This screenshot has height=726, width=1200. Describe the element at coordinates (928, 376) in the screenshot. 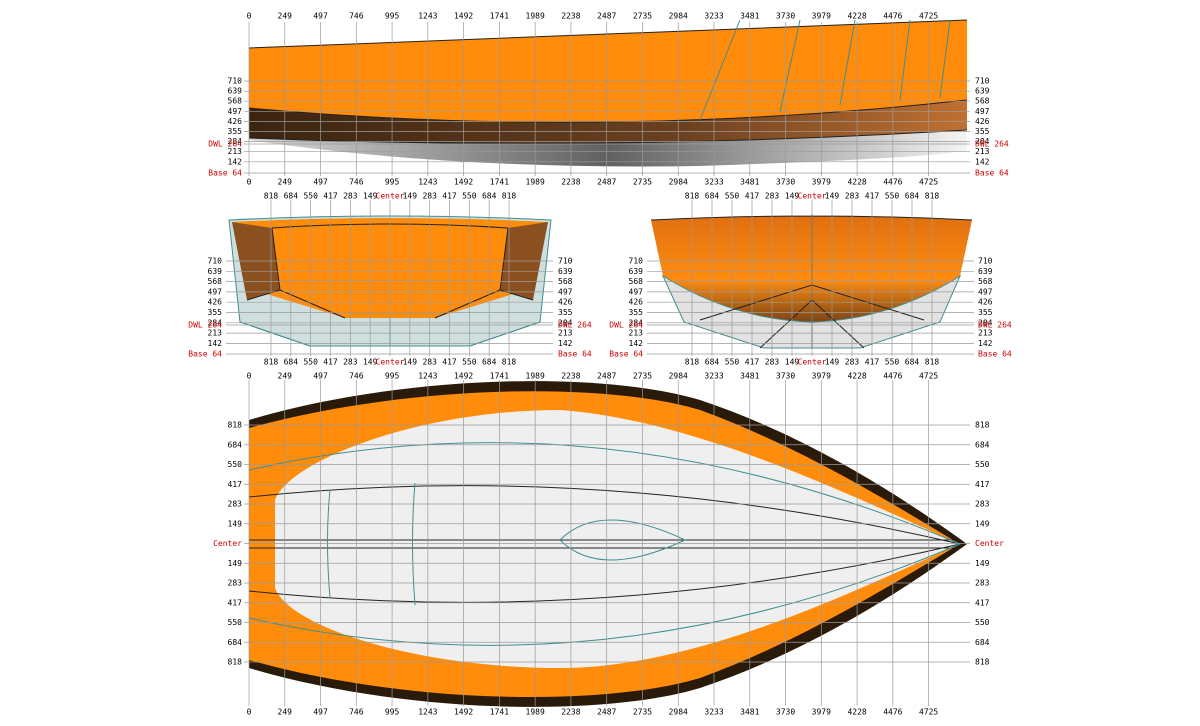

I see `station-label: 4725` at that location.